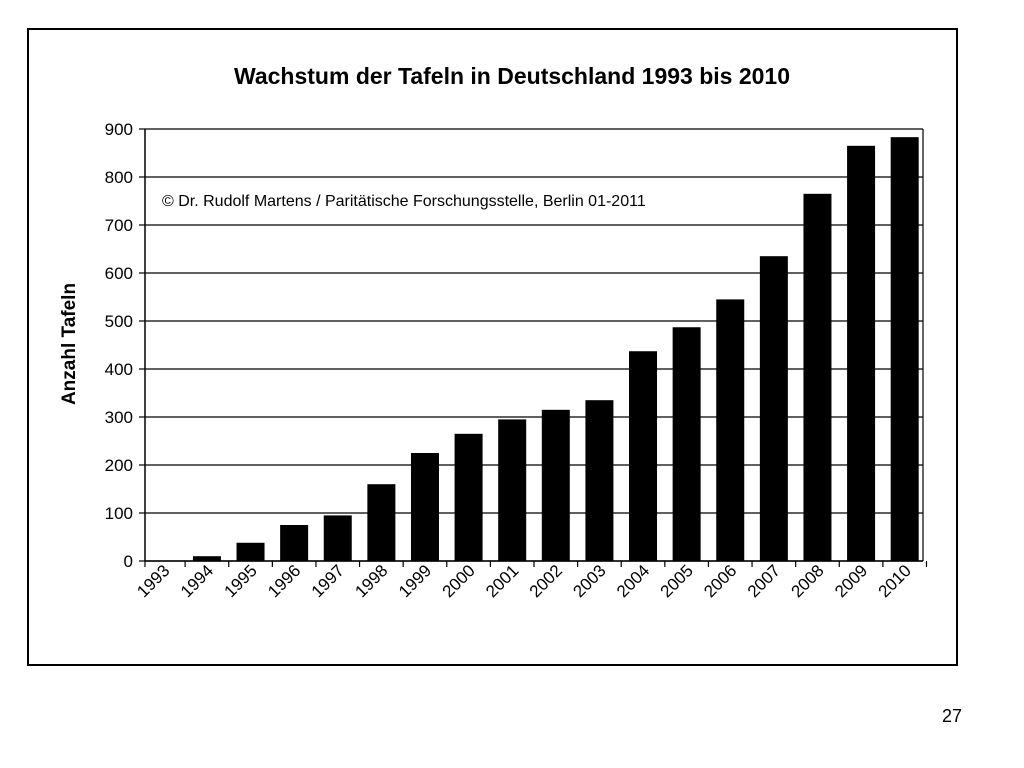 The image size is (1024, 768). What do you see at coordinates (119, 321) in the screenshot?
I see `y-tick-label: 500` at bounding box center [119, 321].